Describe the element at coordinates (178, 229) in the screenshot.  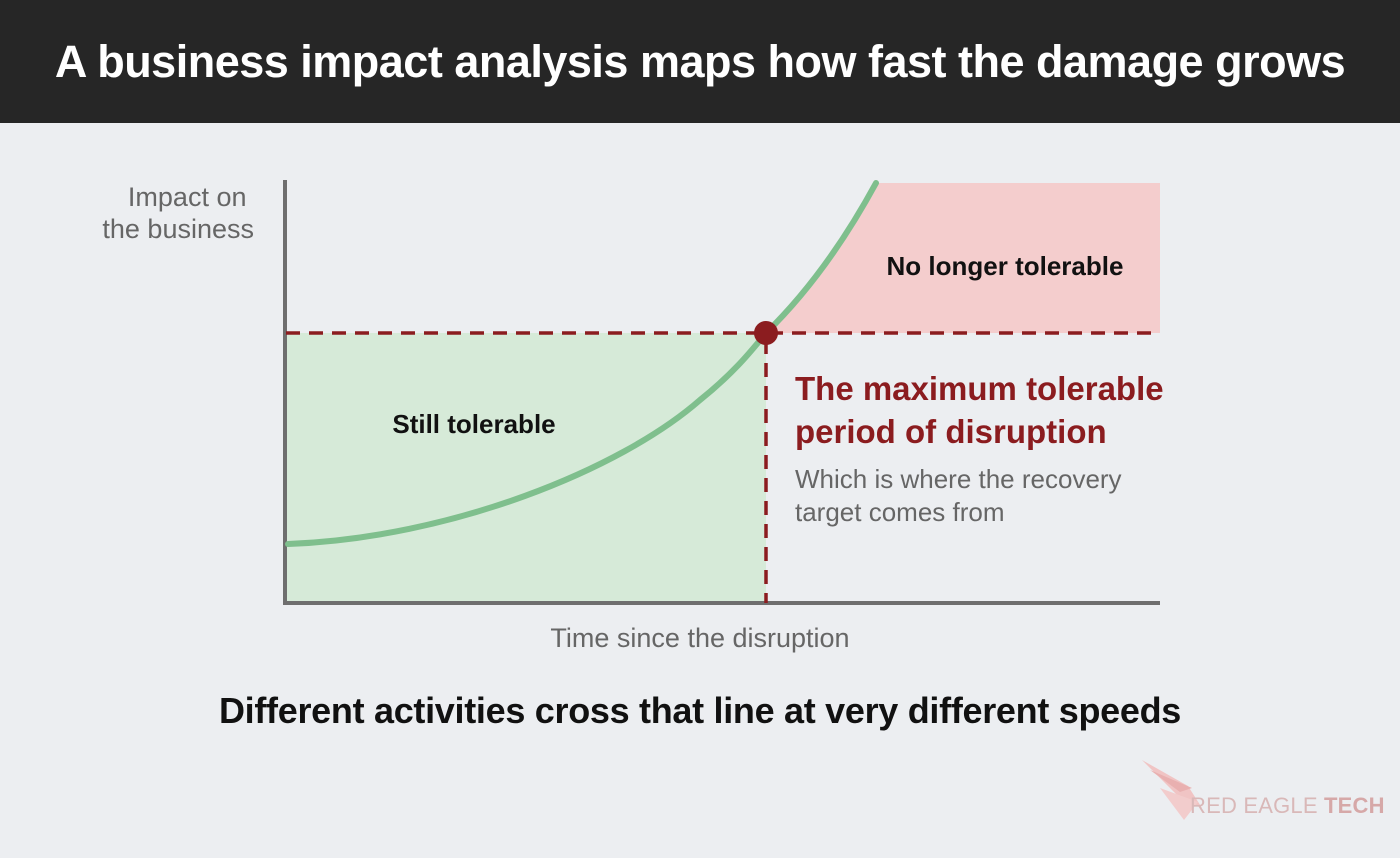
I see `y-axis-label-line2: the business` at that location.